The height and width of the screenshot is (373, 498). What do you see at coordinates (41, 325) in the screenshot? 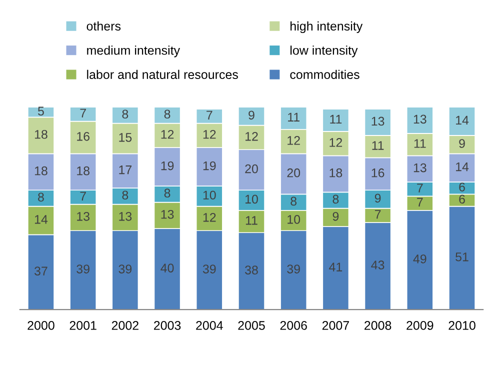
I see `x-tick-label: 2000` at bounding box center [41, 325].